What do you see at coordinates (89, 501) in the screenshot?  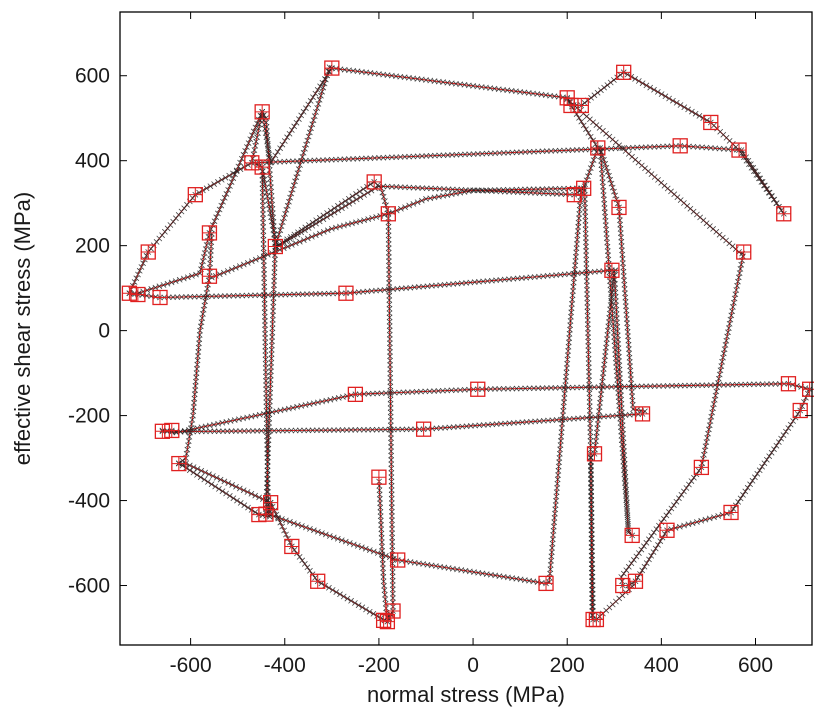 I see `y-tick-label-1: -400` at bounding box center [89, 501].